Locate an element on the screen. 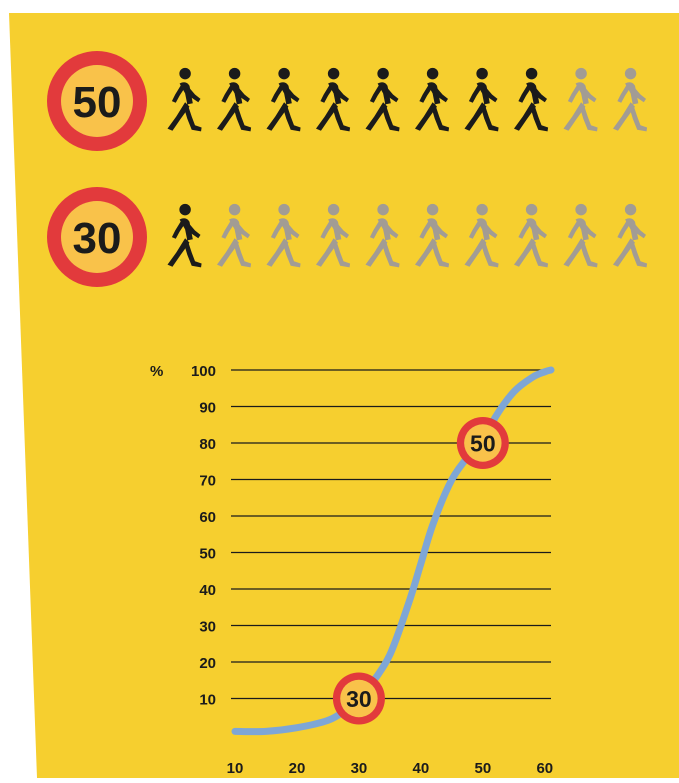  pedestrian-row-30: 30 is located at coordinates (347, 237).